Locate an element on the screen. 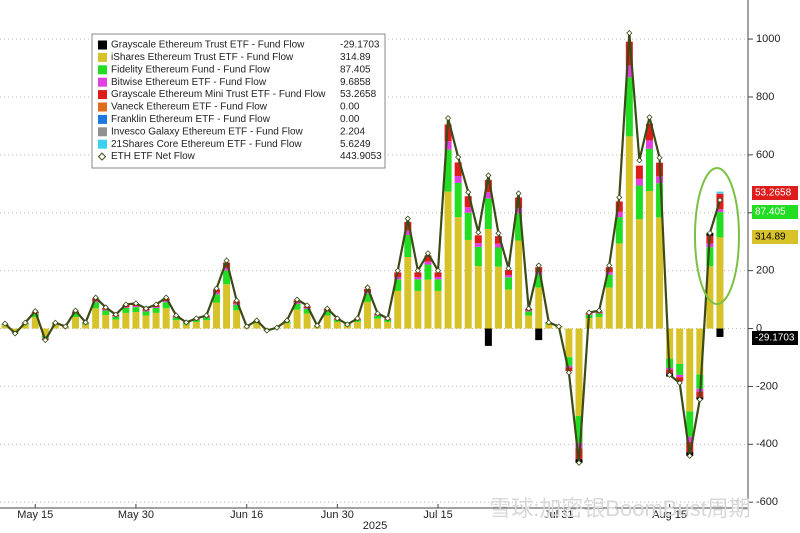 This screenshot has width=800, height=533. last-value-label: -29.1703 is located at coordinates (775, 338).